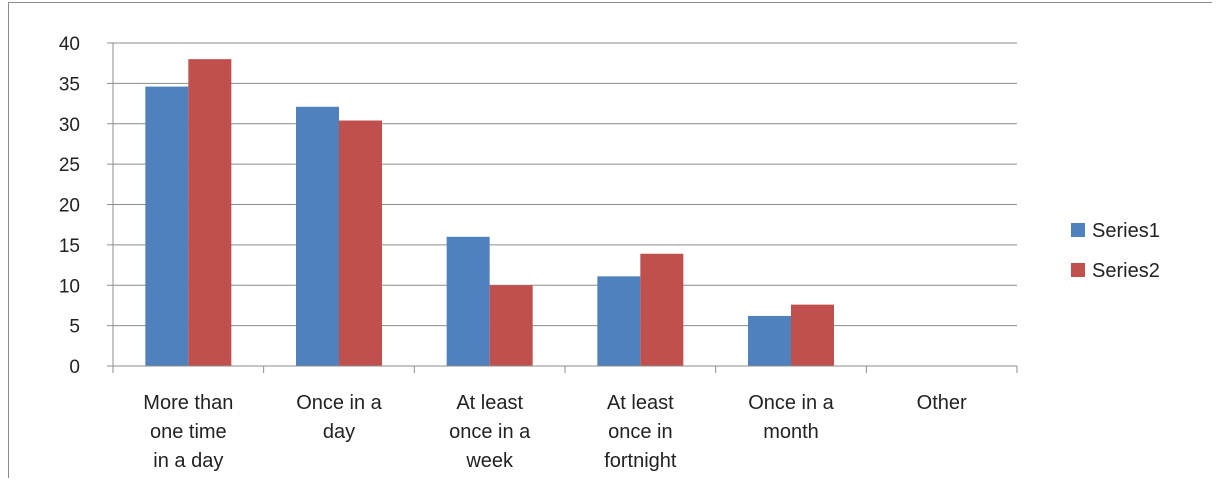 This screenshot has width=1217, height=482. I want to click on y-tick-label: 35, so click(69, 84).